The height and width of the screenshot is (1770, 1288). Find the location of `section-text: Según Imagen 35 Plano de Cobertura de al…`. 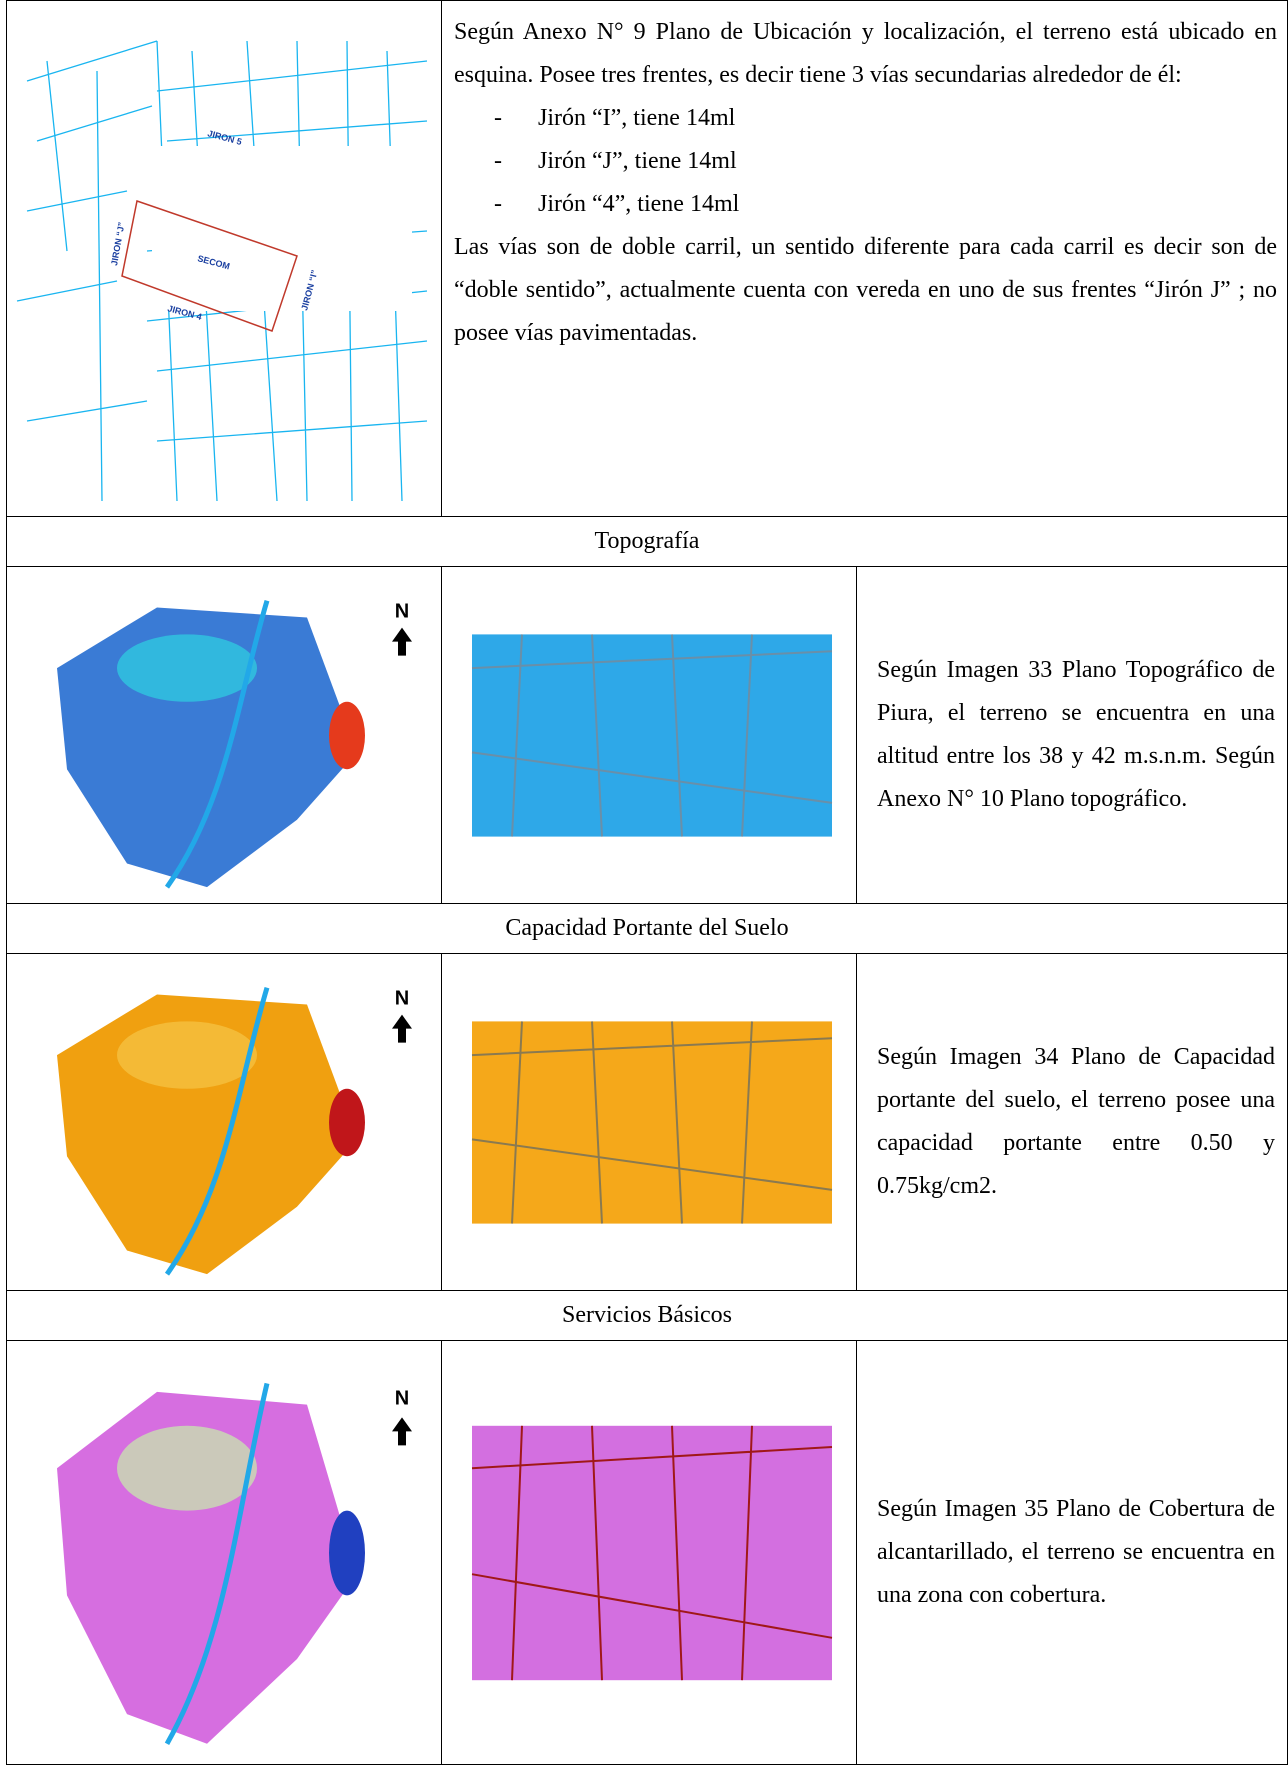

section-text: Según Imagen 35 Plano de Cobertura de al… is located at coordinates (1076, 1552).